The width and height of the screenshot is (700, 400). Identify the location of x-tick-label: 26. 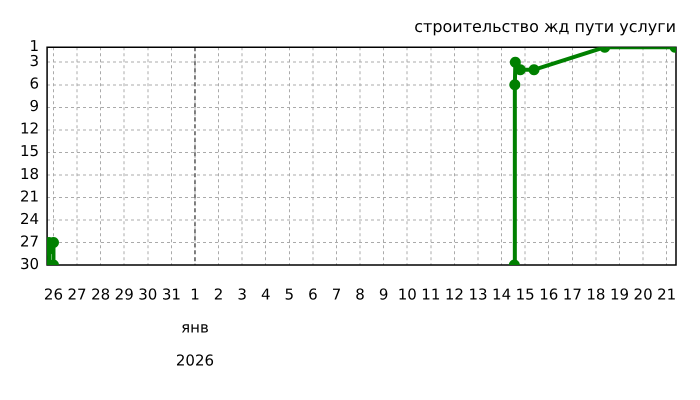
(54, 294).